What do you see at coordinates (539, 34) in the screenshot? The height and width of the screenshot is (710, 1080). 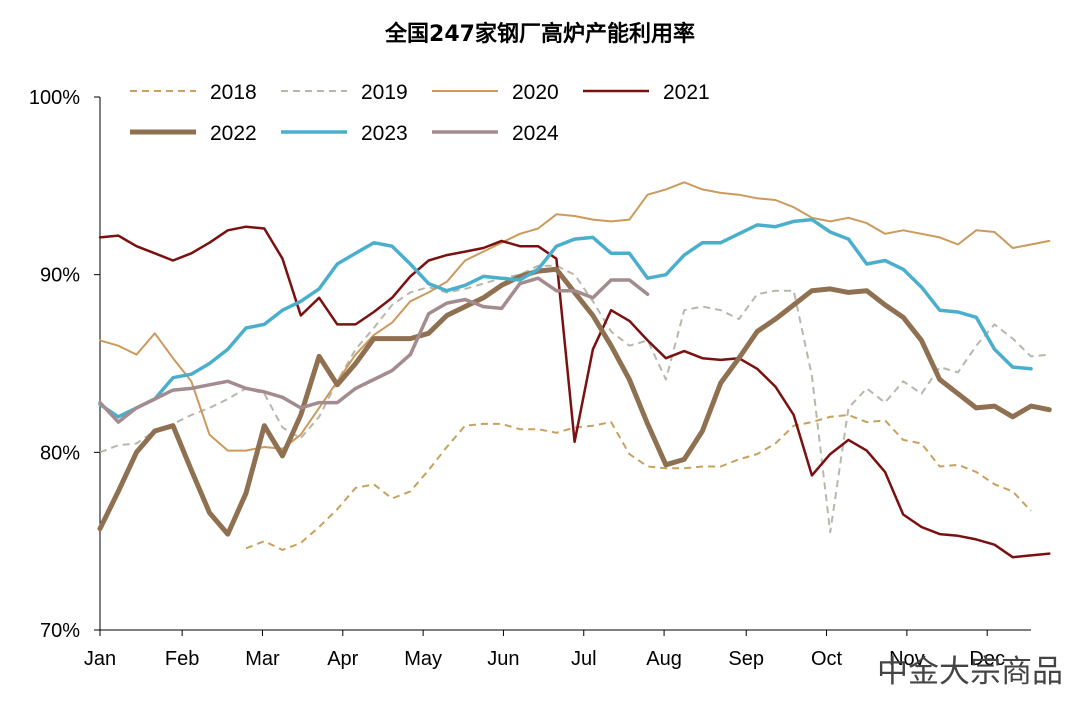 I see `chart-title: 全国247家钢厂高炉产能利用率` at bounding box center [539, 34].